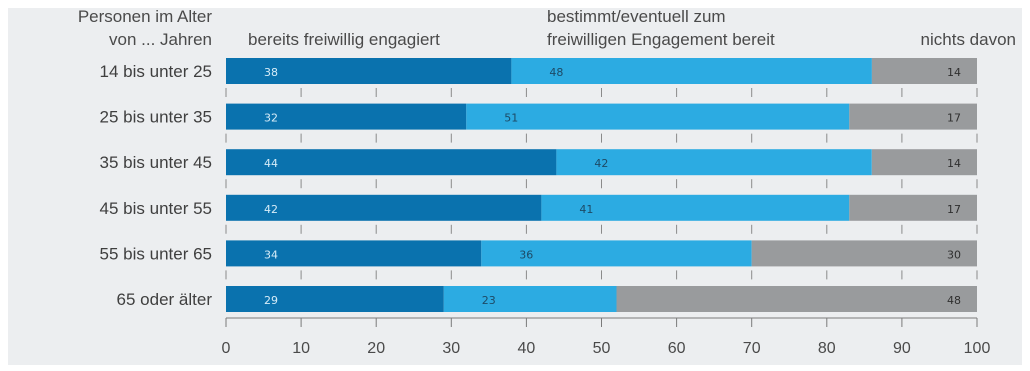  Describe the element at coordinates (451, 348) in the screenshot. I see `x-tick-label: 30` at that location.